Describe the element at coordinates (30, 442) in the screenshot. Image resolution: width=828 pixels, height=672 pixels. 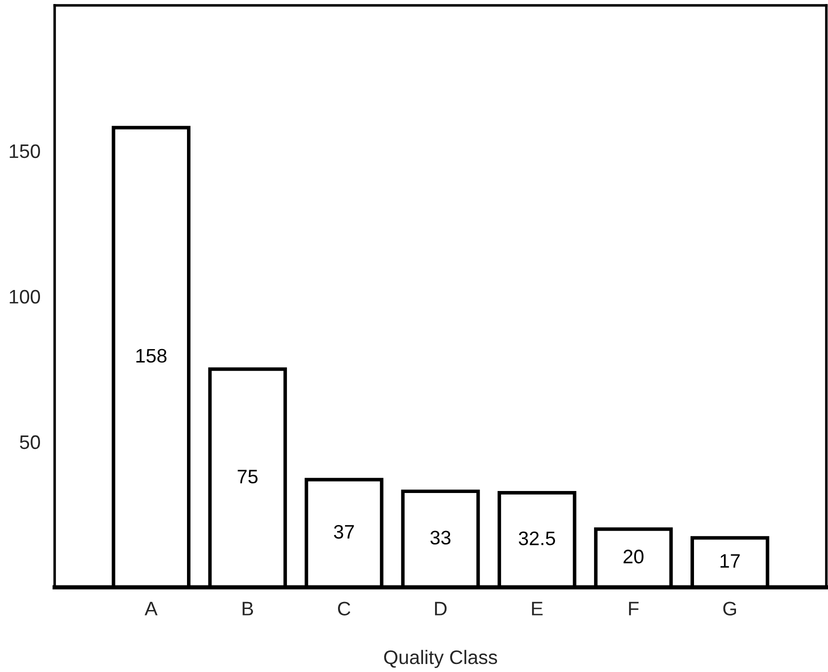
I see `y-tick-label: 50` at that location.